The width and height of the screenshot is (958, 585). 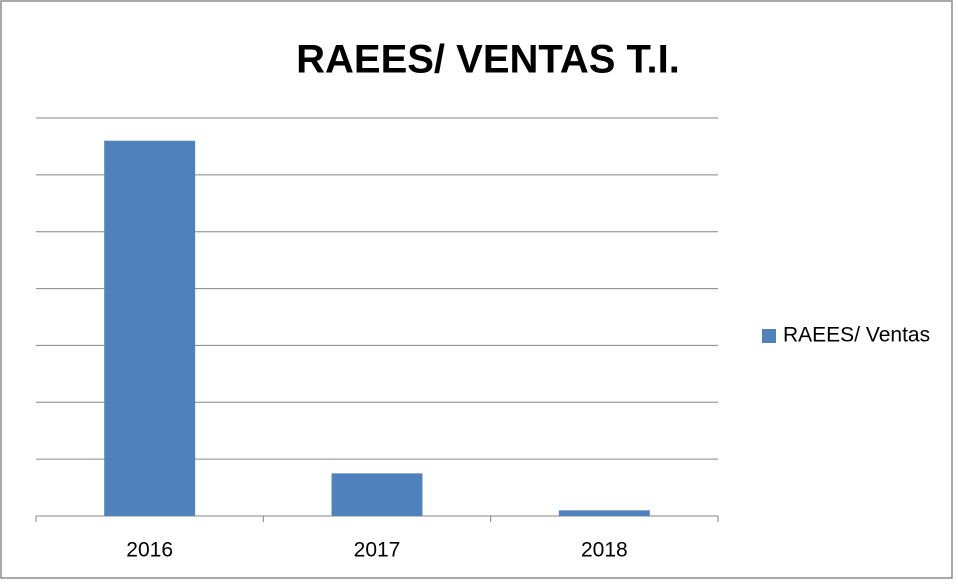 I want to click on x-tick-label: 2017, so click(x=377, y=550).